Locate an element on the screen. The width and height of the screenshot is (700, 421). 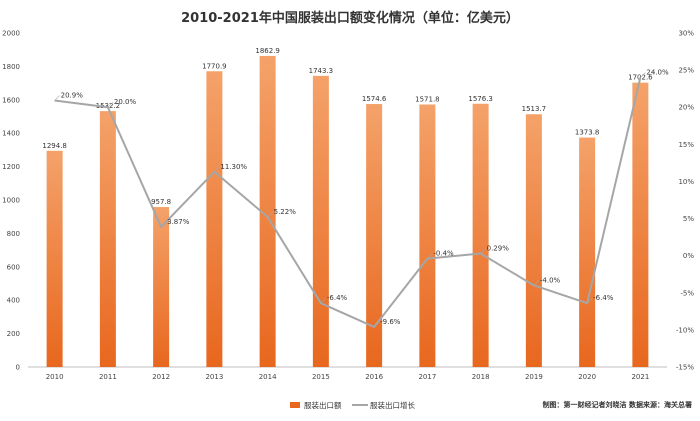
x-tick-label: 2010 is located at coordinates (55, 377).